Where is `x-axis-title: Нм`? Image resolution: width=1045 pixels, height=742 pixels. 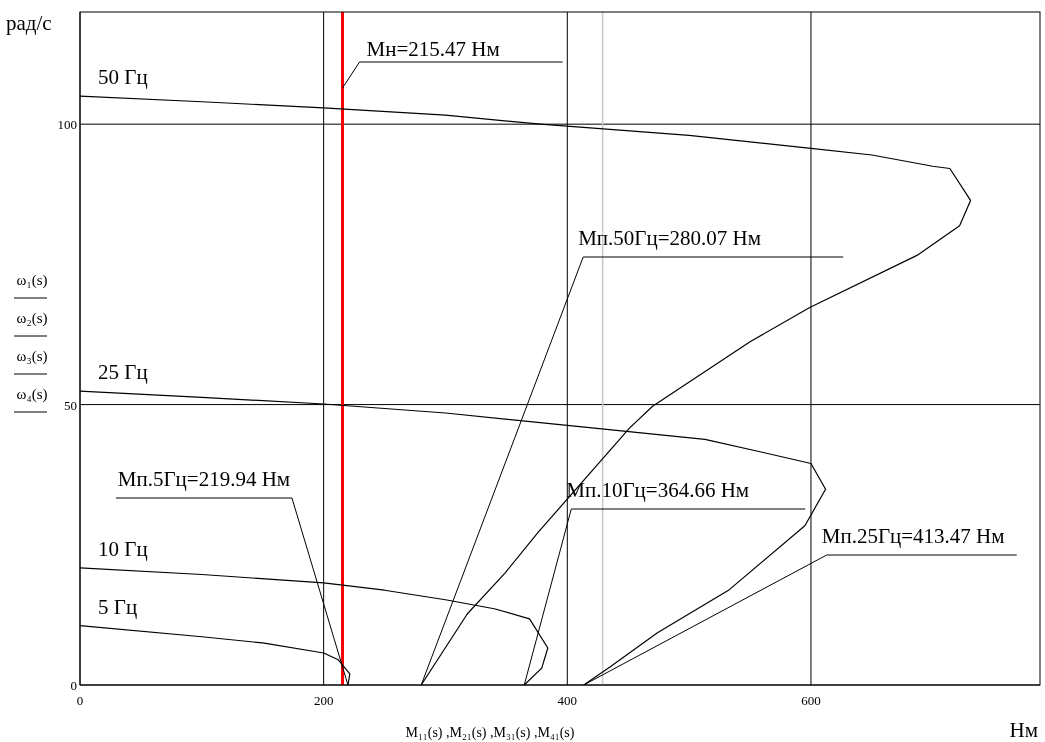
x-axis-title: Нм is located at coordinates (1023, 730).